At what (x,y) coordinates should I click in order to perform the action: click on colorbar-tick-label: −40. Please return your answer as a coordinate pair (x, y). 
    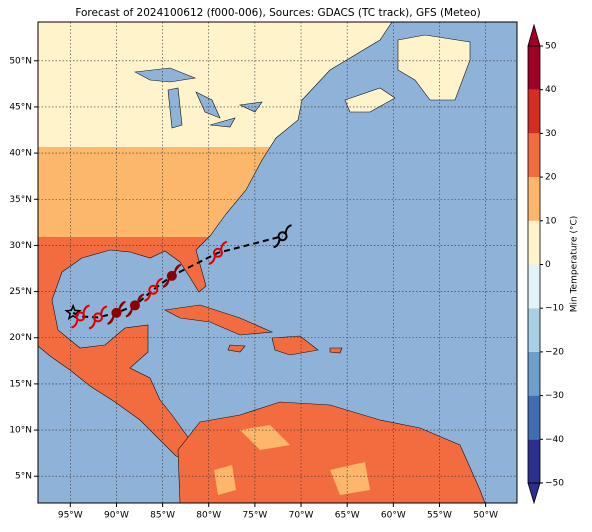
    Looking at the image, I should click on (554, 440).